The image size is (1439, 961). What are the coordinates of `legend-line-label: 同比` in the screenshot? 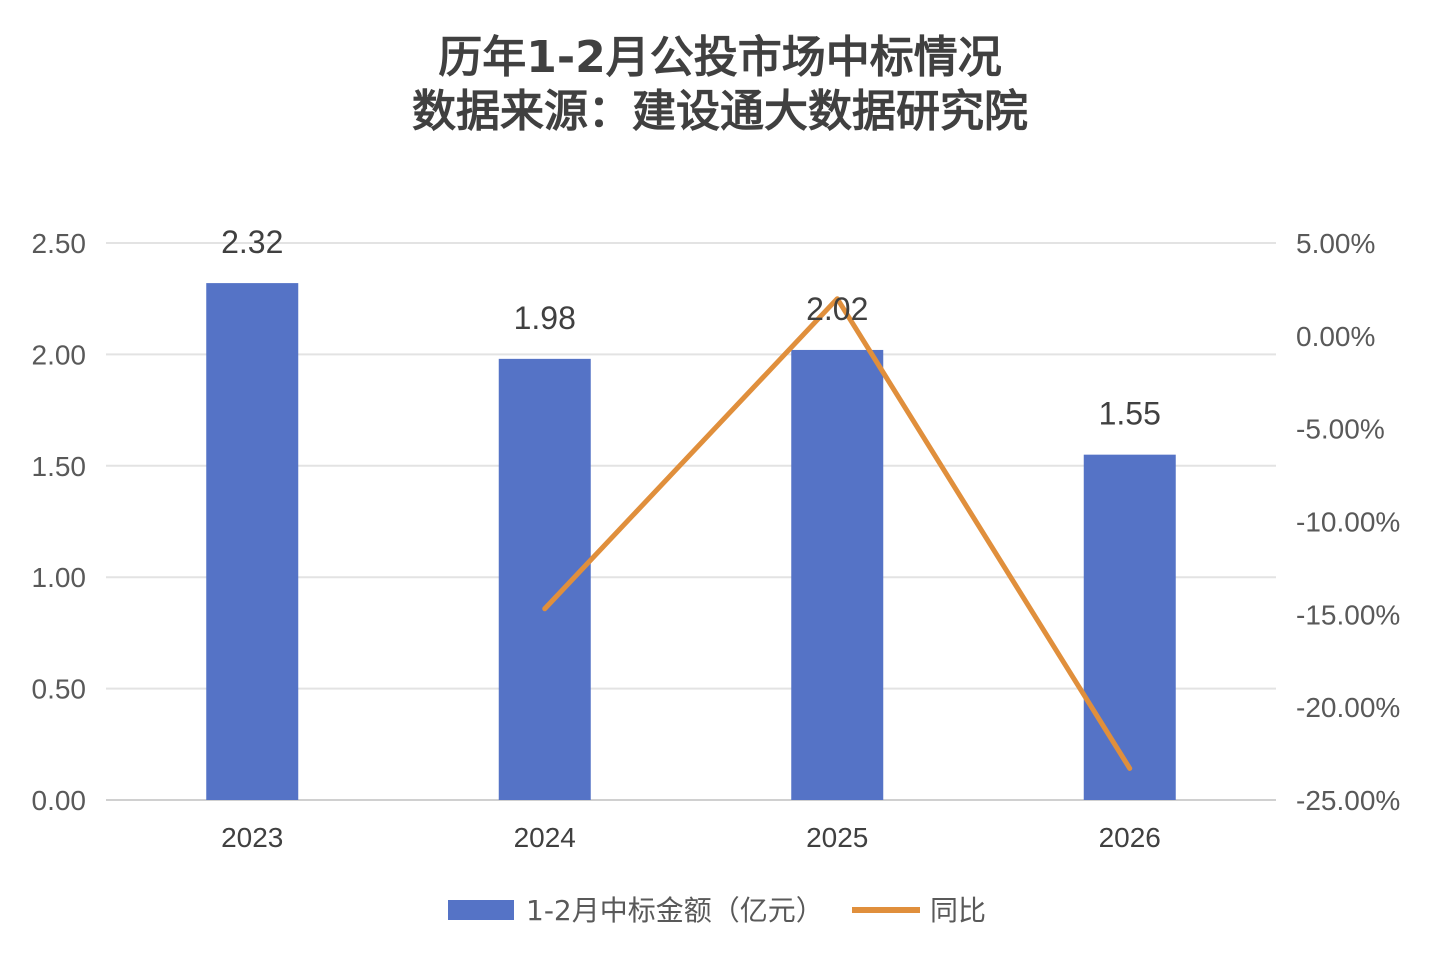 It's located at (958, 910).